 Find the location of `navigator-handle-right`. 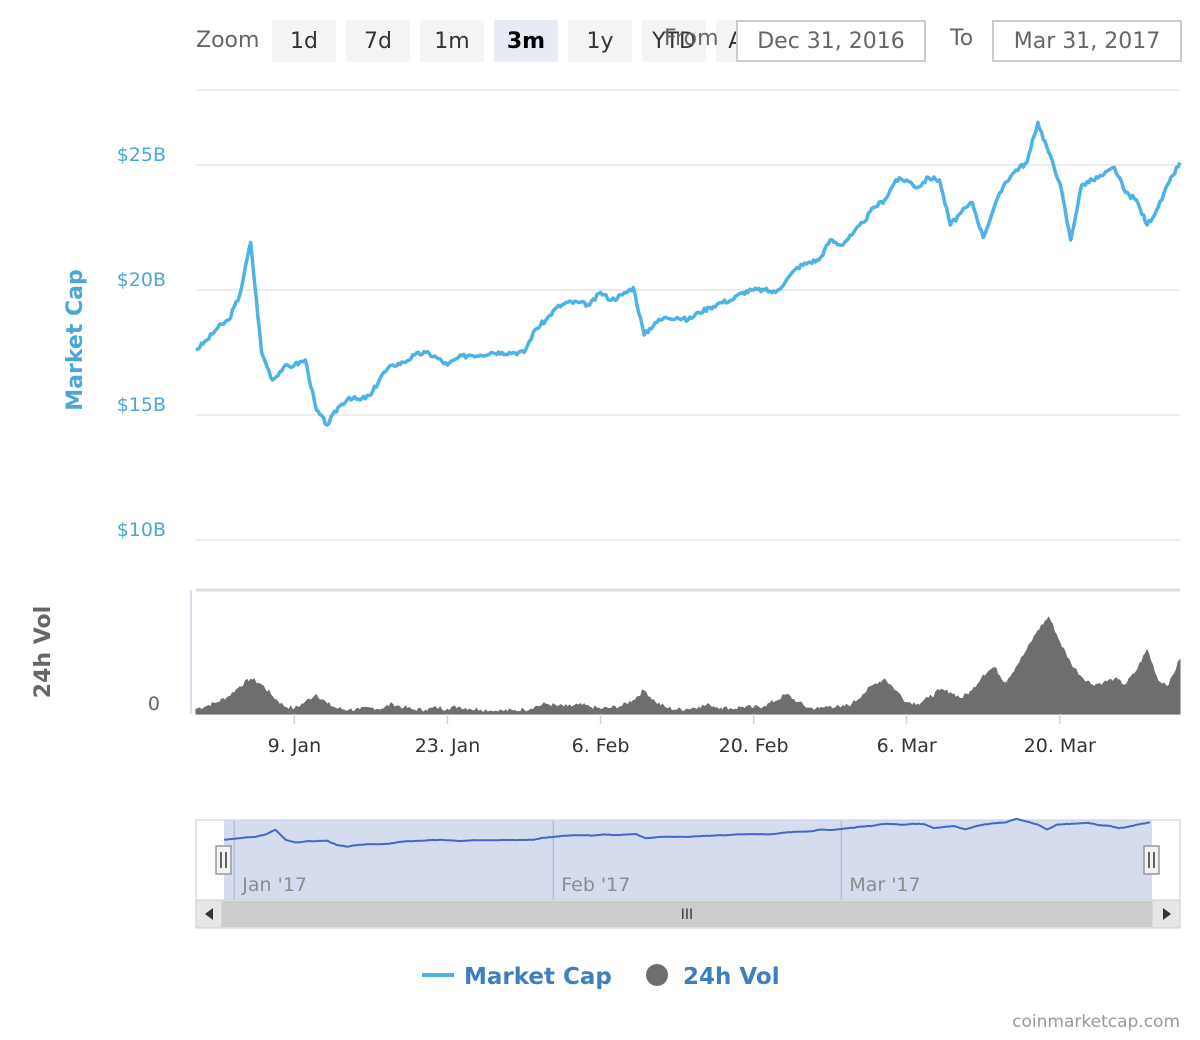

navigator-handle-right is located at coordinates (1151, 860).